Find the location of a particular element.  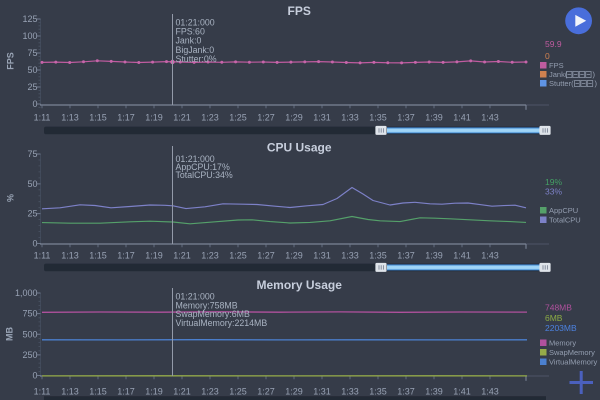

svg-text: 750 is located at coordinates (29, 314).